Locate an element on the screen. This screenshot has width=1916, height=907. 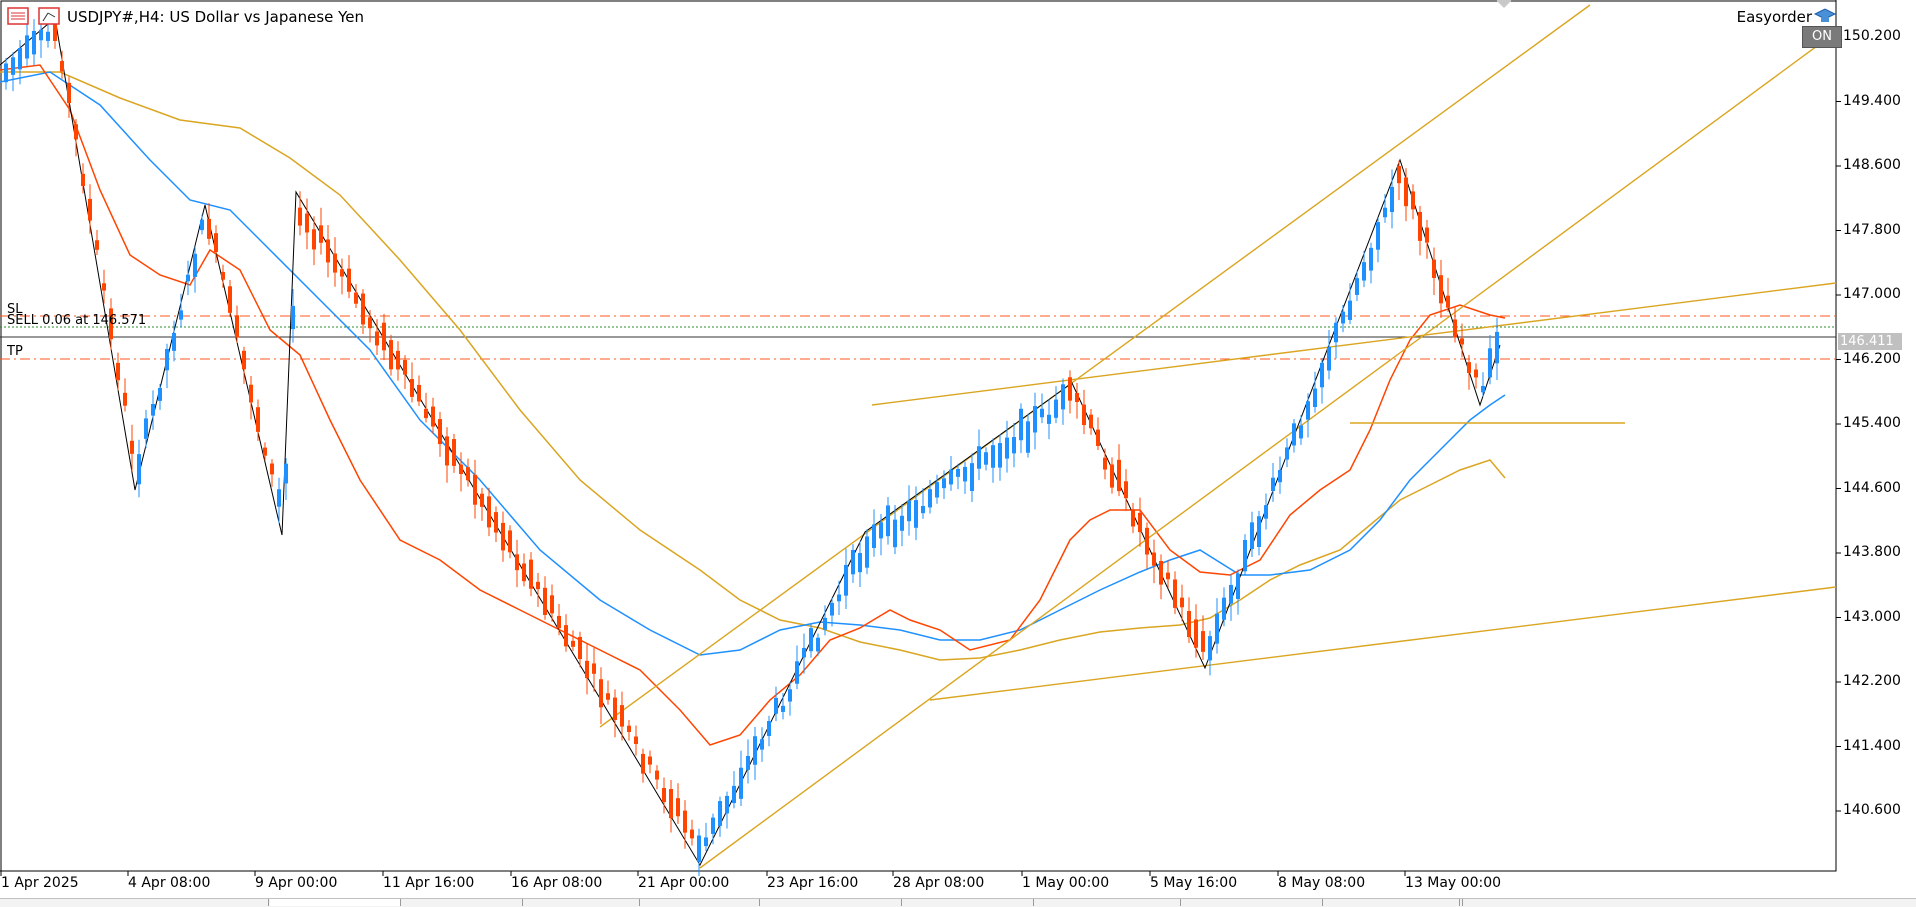
price-axis-ticks is located at coordinates (1838, 424).